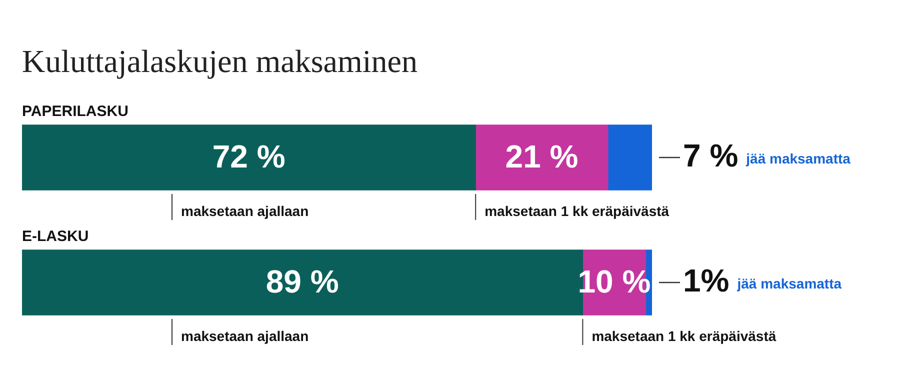 This screenshot has height=369, width=900. Describe the element at coordinates (245, 336) in the screenshot. I see `text: maksetaan ajallaan` at that location.